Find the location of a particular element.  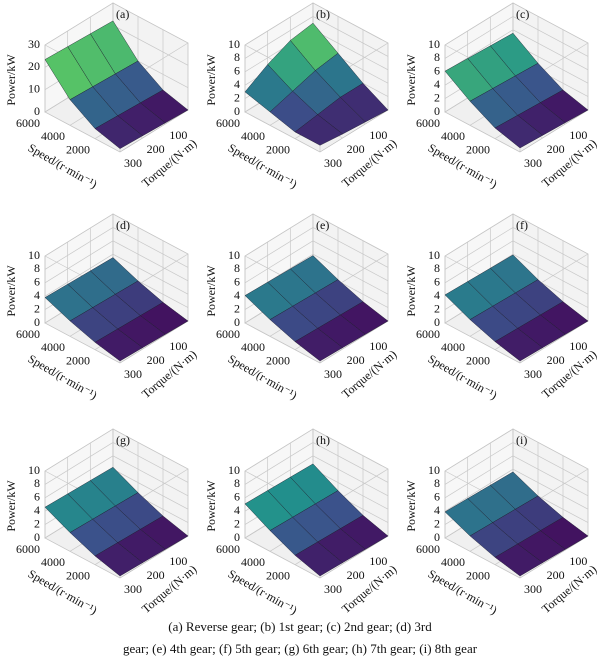

panel-label: (d) is located at coordinates (123, 225).